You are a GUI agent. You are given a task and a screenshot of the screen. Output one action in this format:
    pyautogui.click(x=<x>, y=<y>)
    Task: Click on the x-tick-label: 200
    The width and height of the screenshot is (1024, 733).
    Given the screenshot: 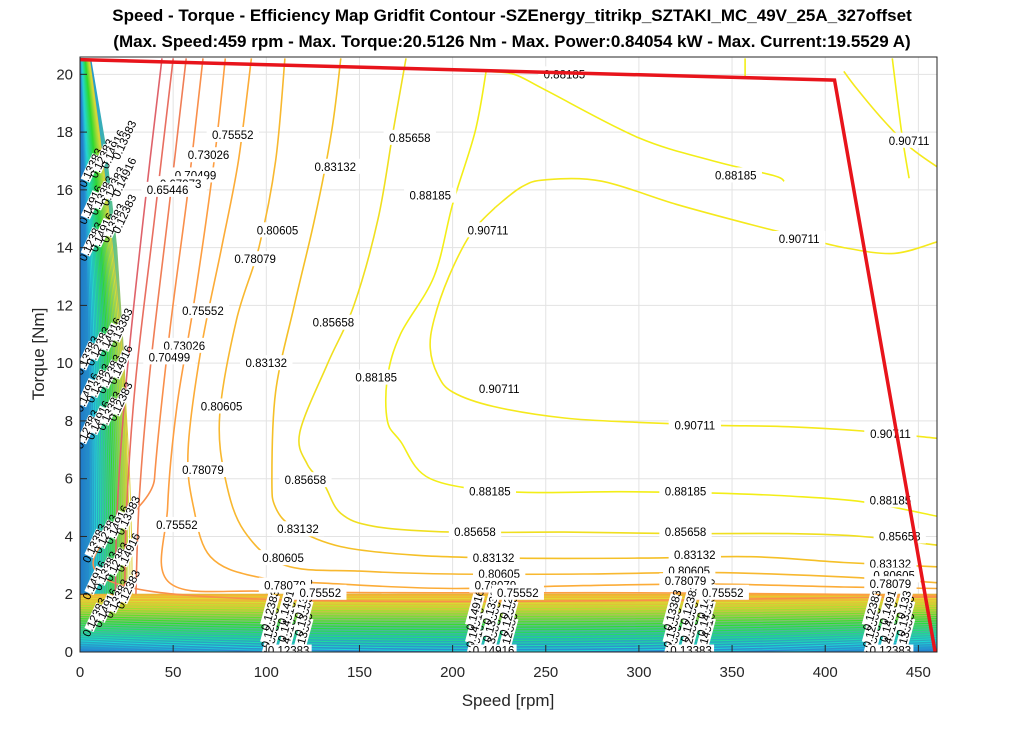 What is the action you would take?
    pyautogui.click(x=452, y=672)
    